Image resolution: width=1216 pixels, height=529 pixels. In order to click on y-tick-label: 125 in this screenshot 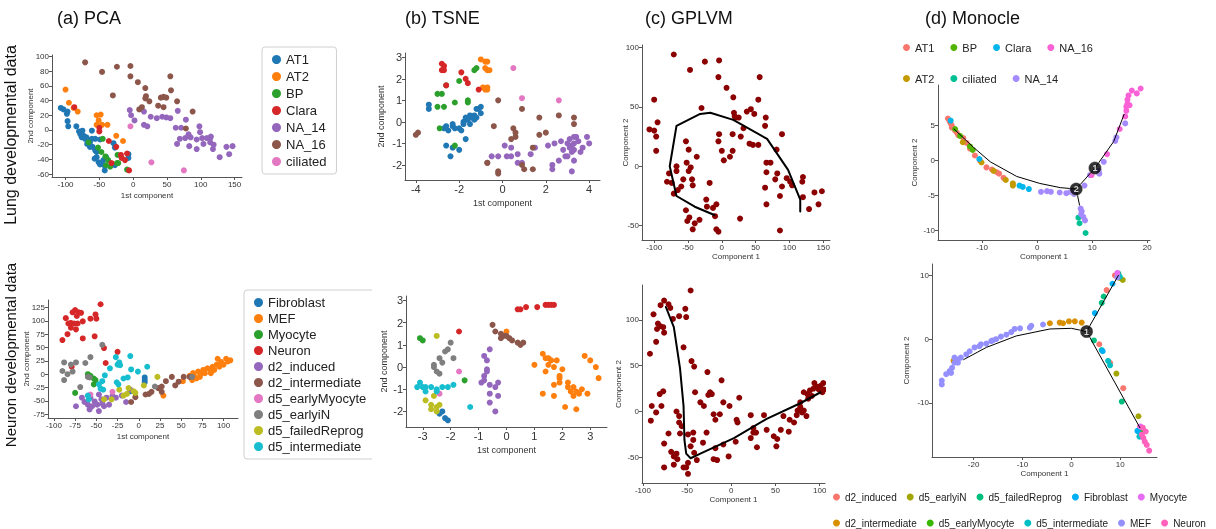, I will do `click(38, 307)`.